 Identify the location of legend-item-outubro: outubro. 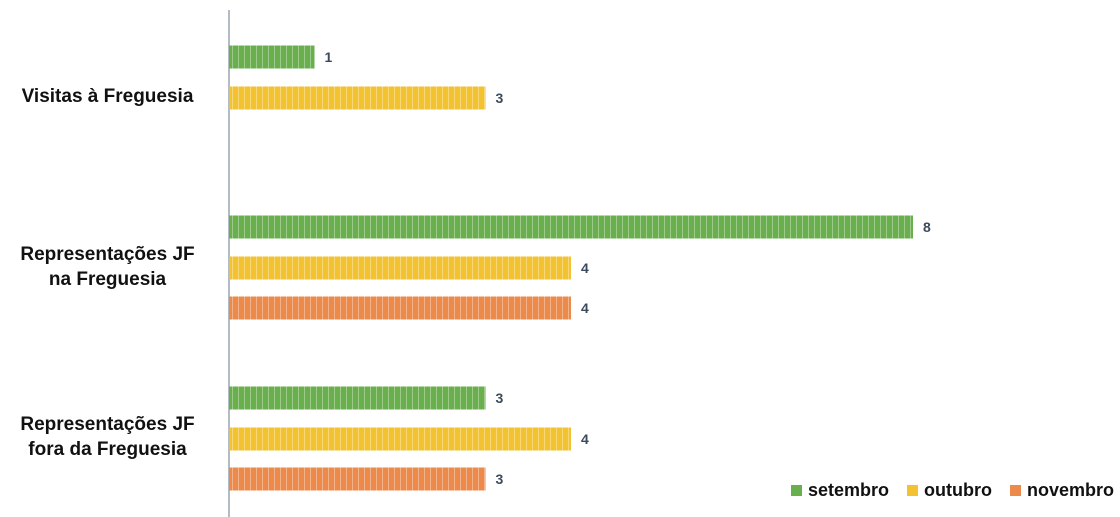
(949, 490).